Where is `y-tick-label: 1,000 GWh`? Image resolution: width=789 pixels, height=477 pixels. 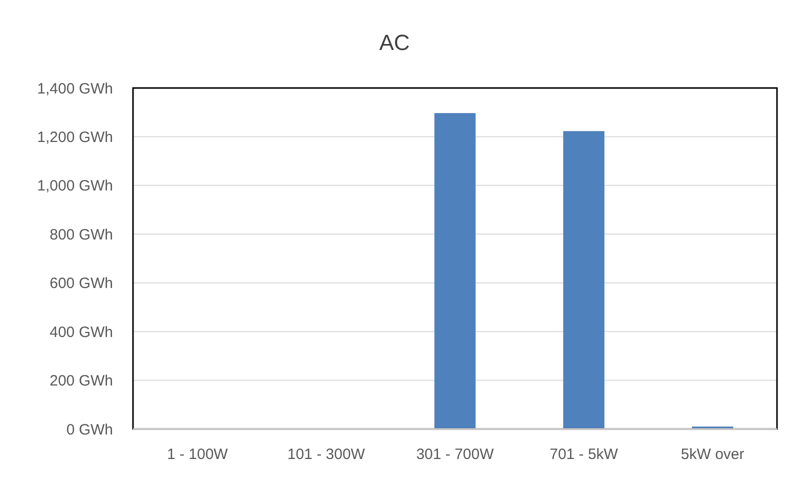 y-tick-label: 1,000 GWh is located at coordinates (75, 186).